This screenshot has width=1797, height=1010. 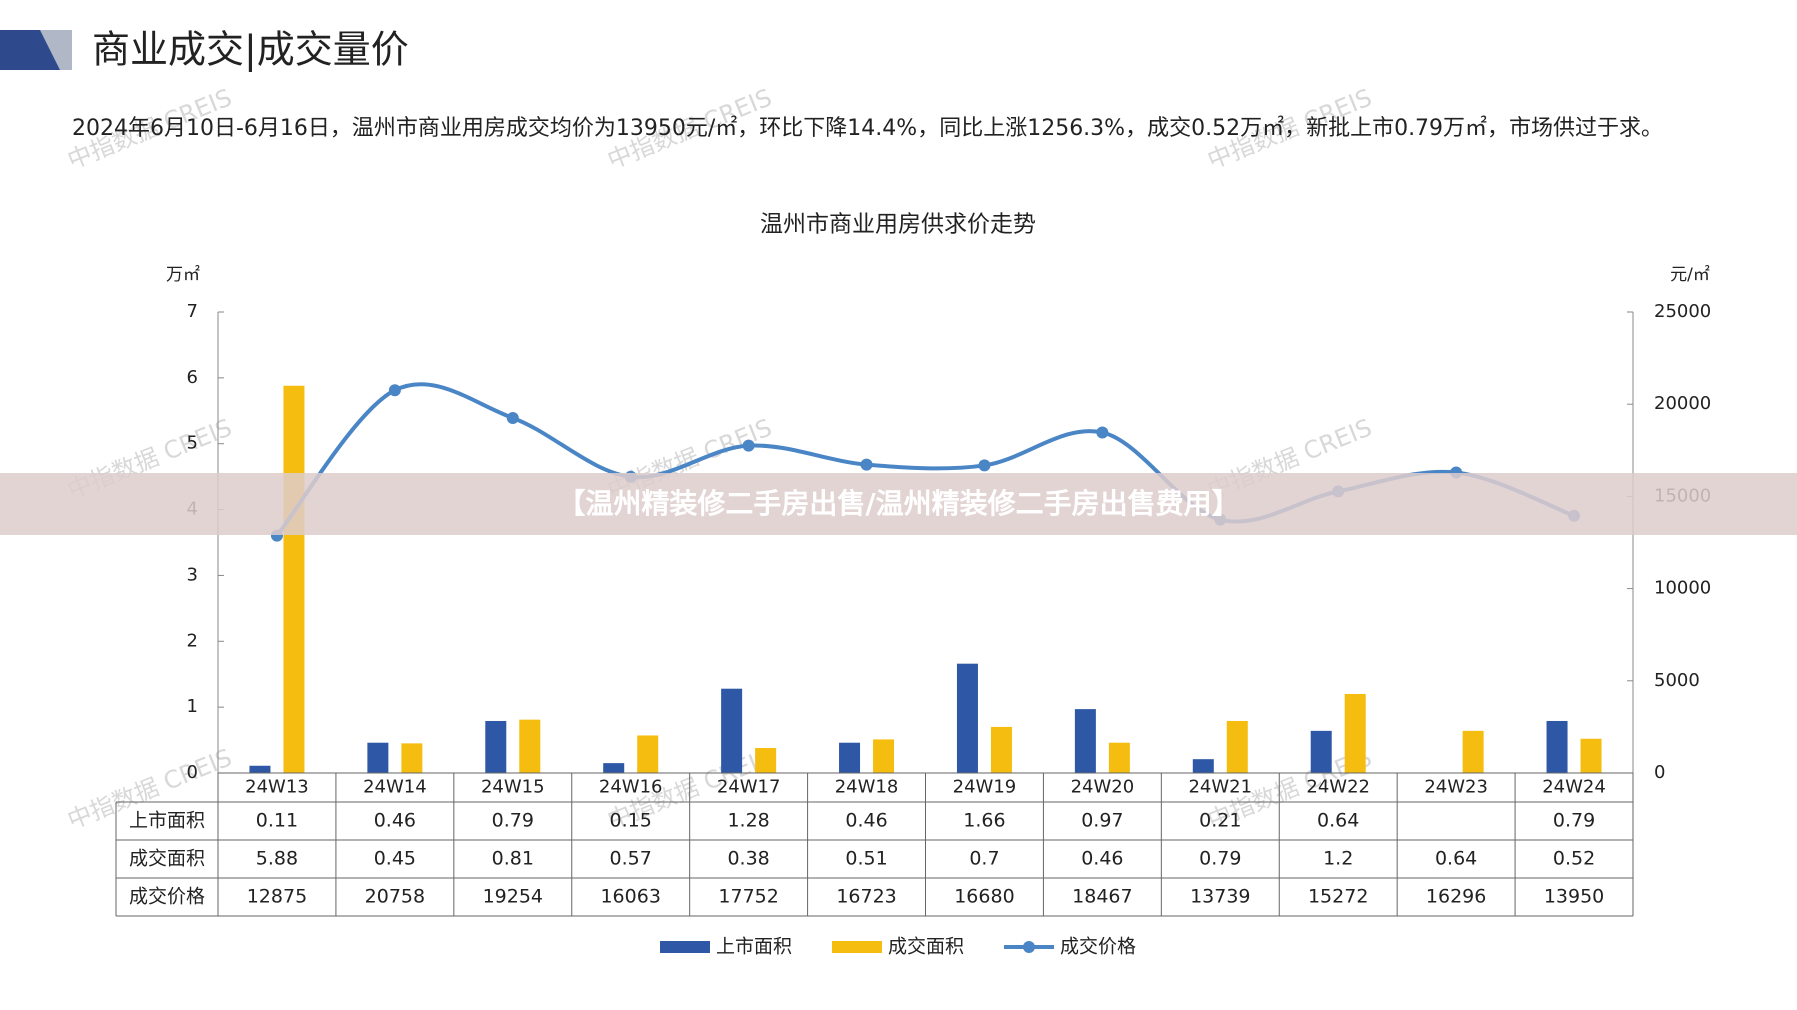 I want to click on y-axis-unit: 万㎡, so click(x=183, y=275).